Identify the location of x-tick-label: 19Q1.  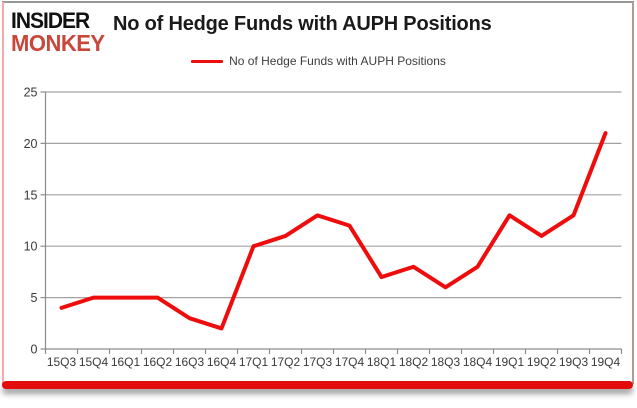
(510, 362).